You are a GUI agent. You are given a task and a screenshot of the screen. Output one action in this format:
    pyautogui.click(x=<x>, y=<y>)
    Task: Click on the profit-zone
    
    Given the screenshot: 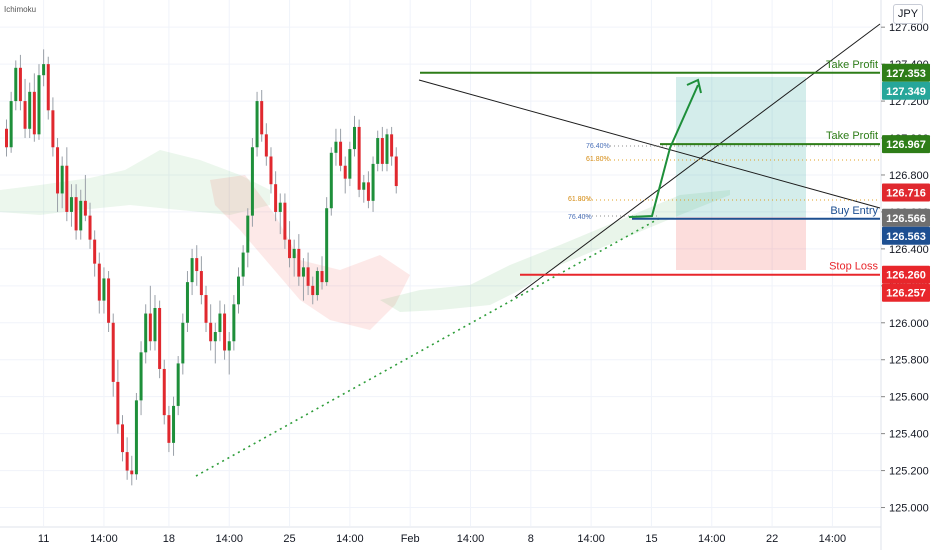 What is the action you would take?
    pyautogui.click(x=741, y=147)
    